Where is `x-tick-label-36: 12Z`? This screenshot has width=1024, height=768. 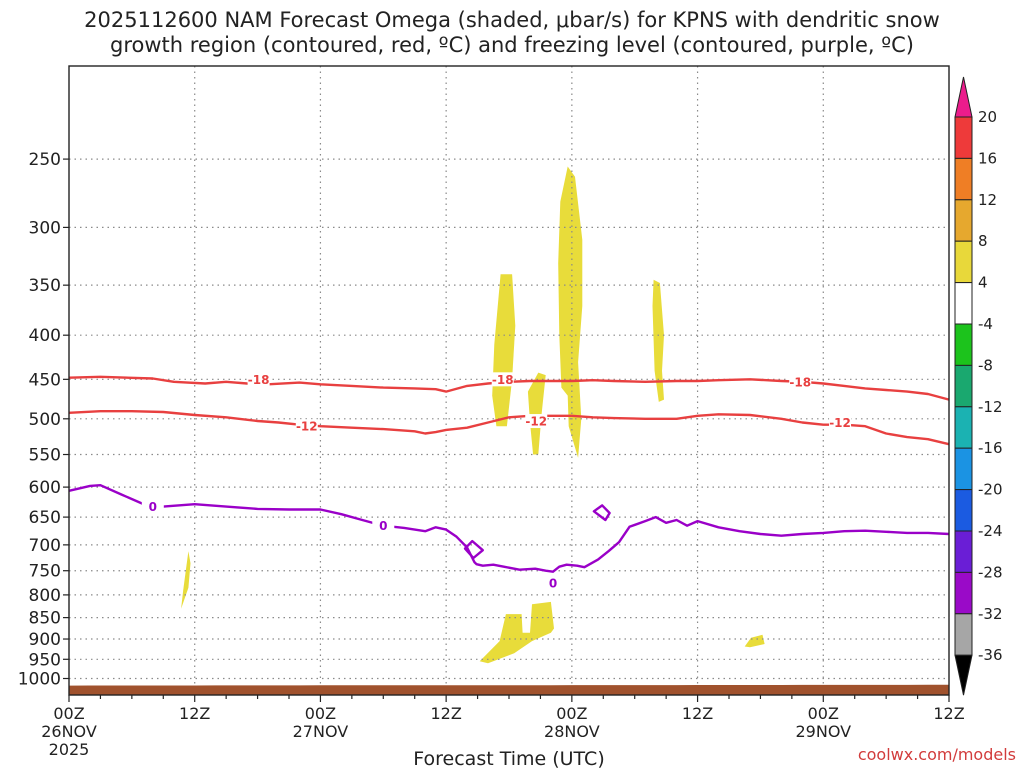
x-tick-label-36: 12Z is located at coordinates (445, 713).